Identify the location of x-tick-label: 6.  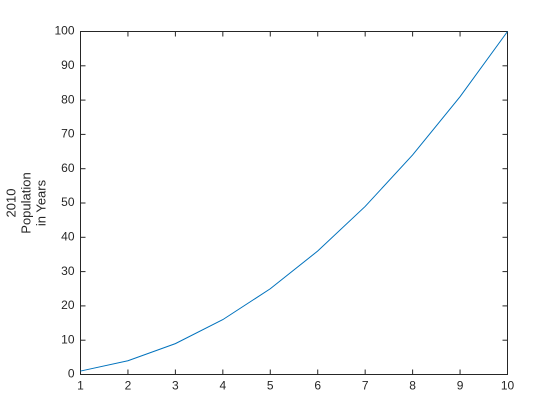
(317, 386).